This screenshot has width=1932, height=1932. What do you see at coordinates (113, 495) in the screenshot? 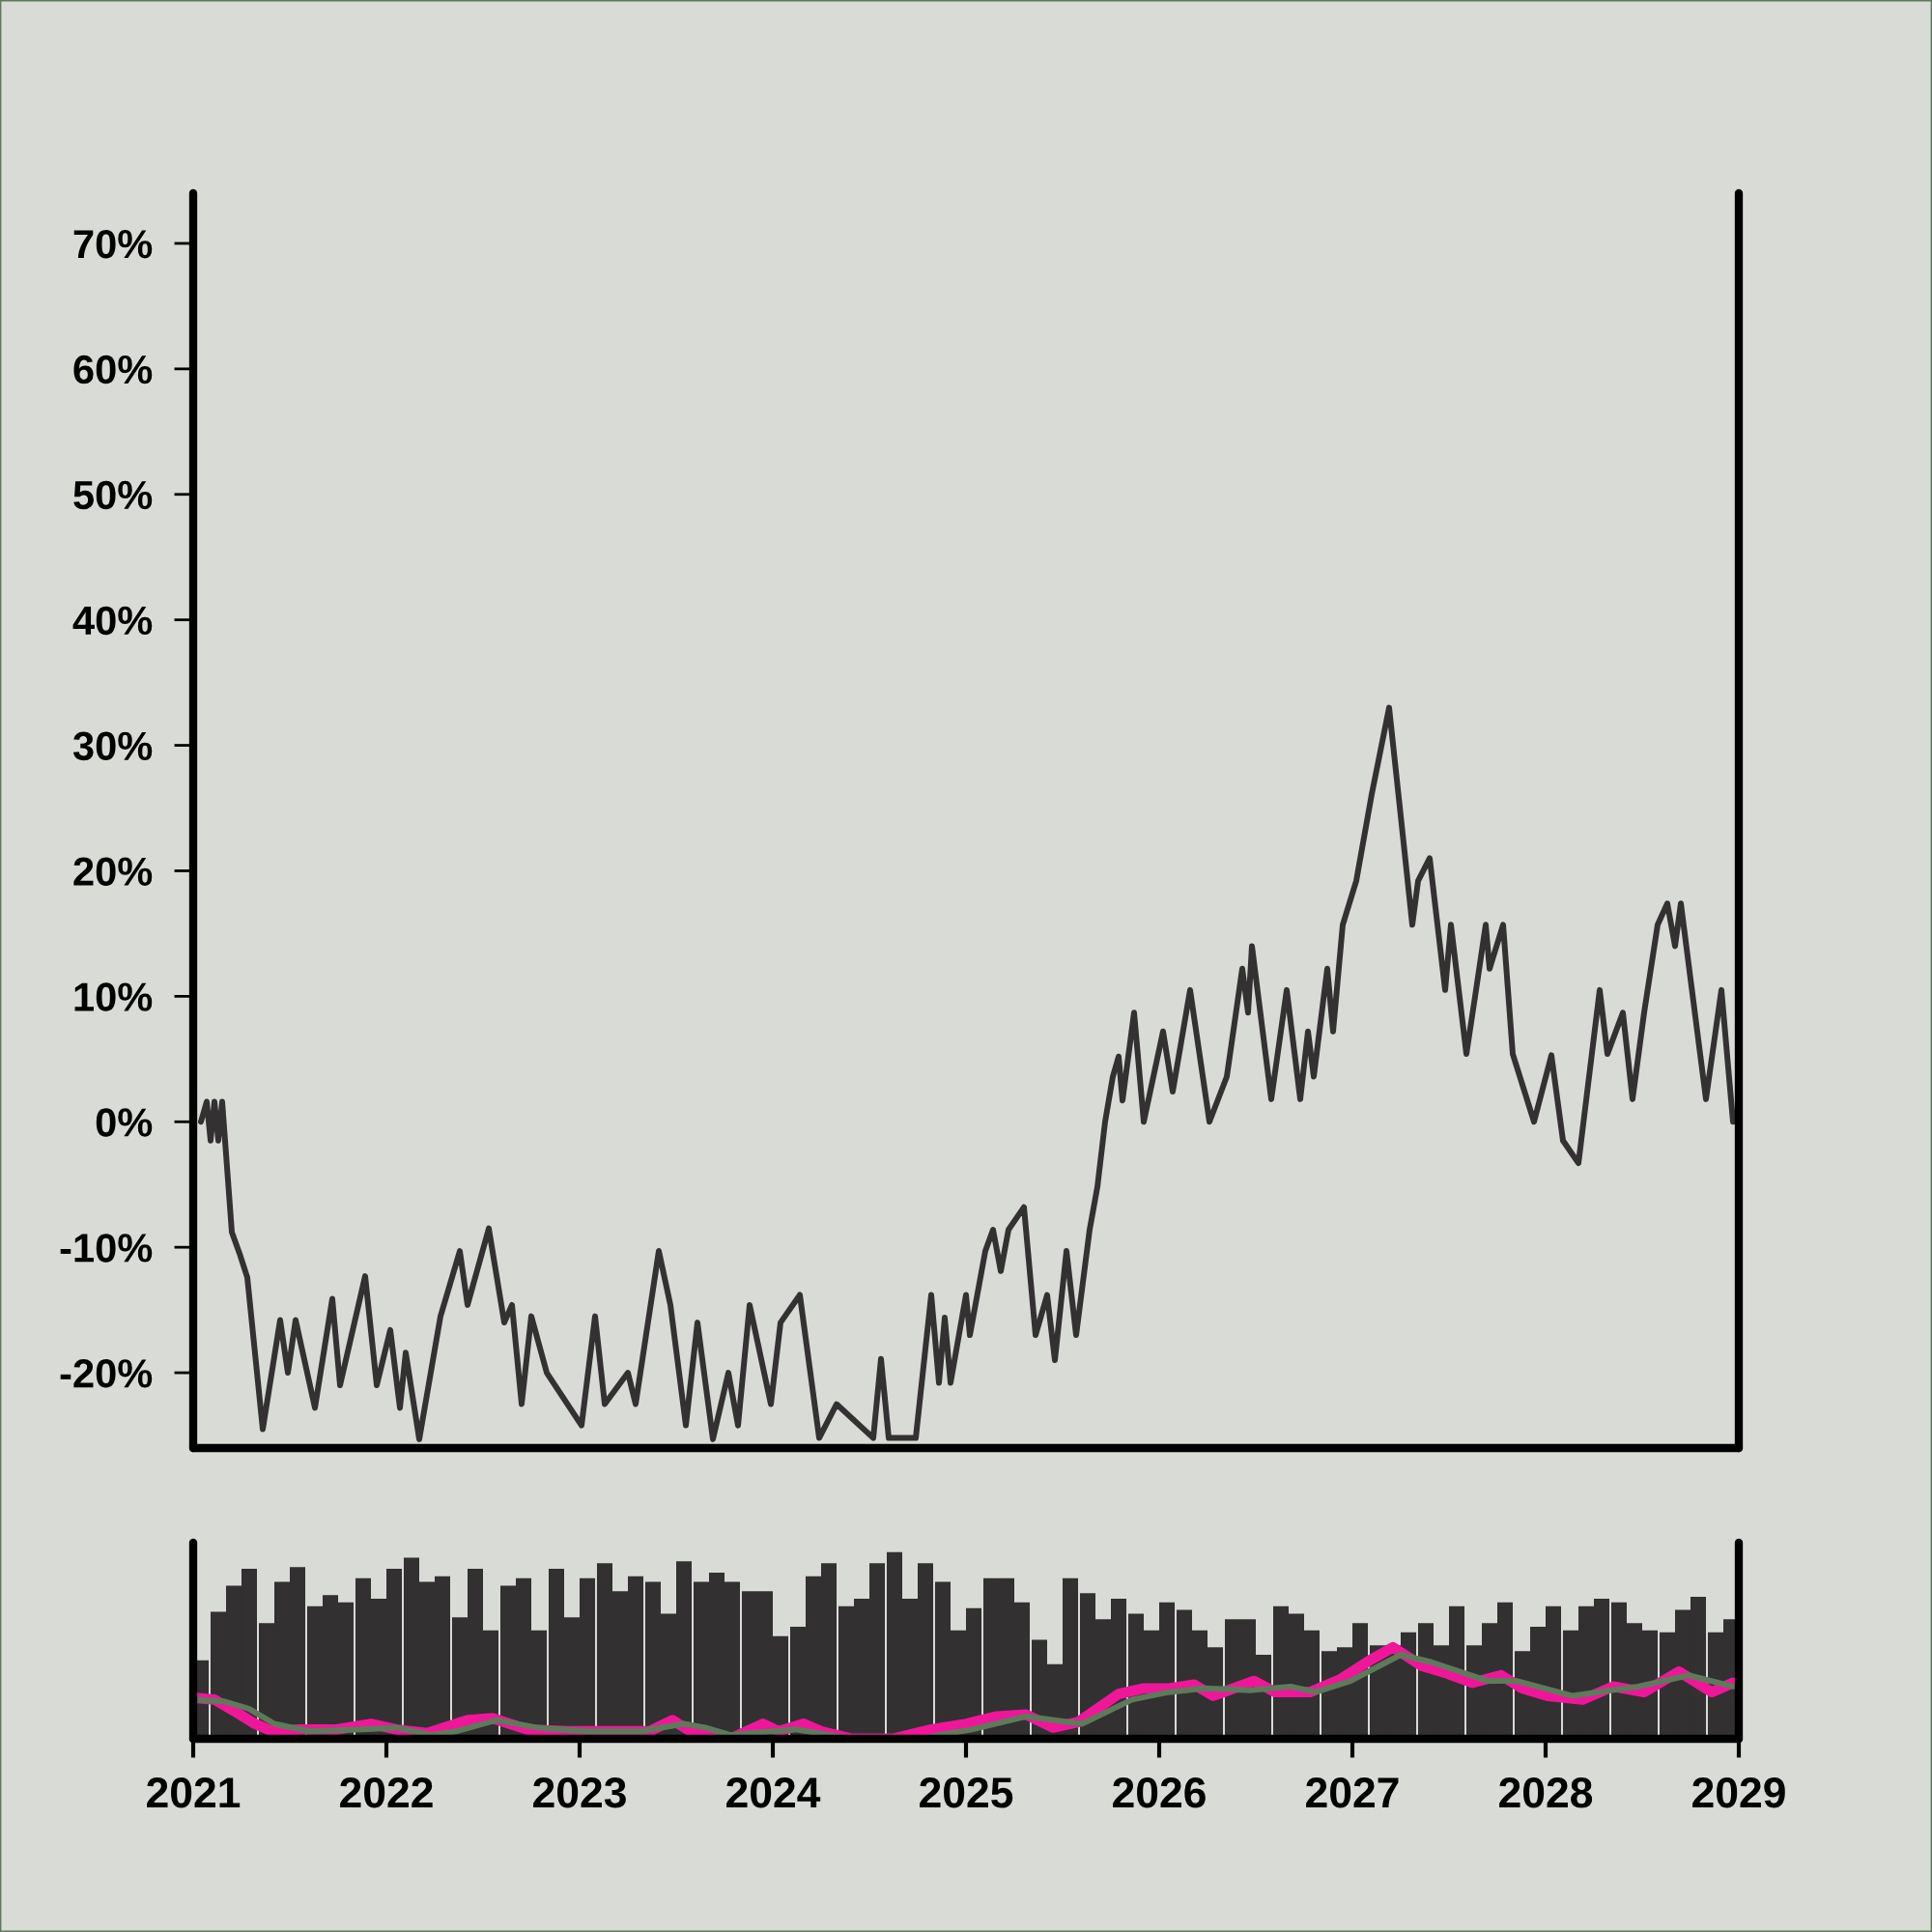
I see `y-tick-label: 50%` at bounding box center [113, 495].